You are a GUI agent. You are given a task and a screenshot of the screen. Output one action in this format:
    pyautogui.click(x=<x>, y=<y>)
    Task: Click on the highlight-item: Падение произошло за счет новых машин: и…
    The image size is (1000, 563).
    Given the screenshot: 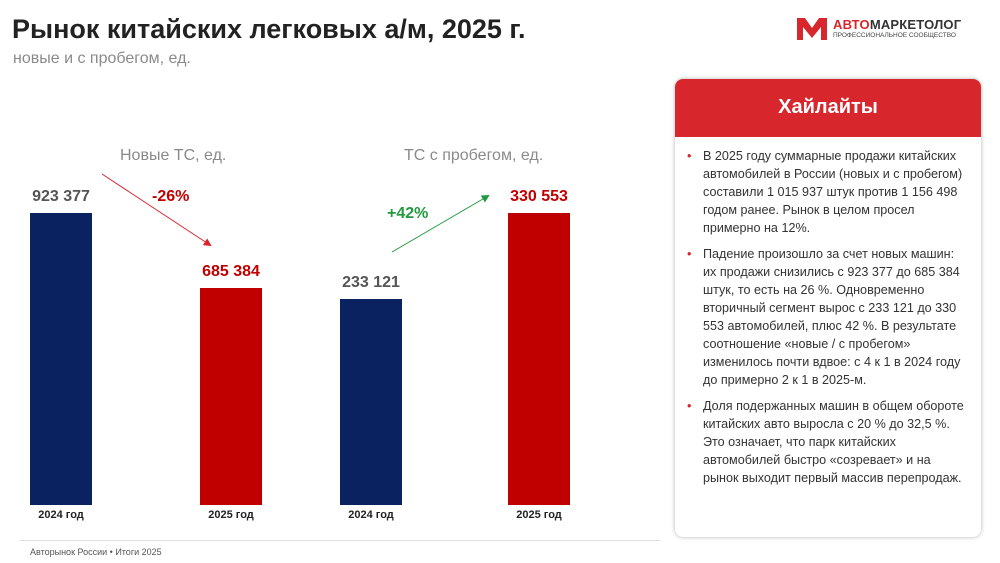 What is the action you would take?
    pyautogui.click(x=828, y=317)
    